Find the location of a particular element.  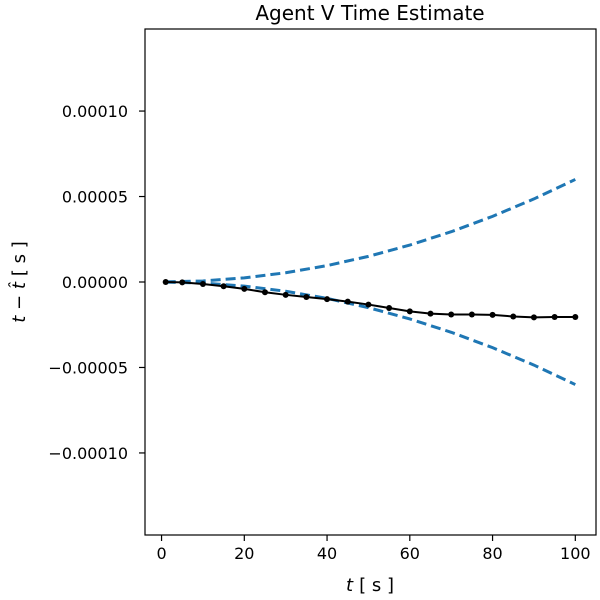

estimate-layer is located at coordinates (370, 300).